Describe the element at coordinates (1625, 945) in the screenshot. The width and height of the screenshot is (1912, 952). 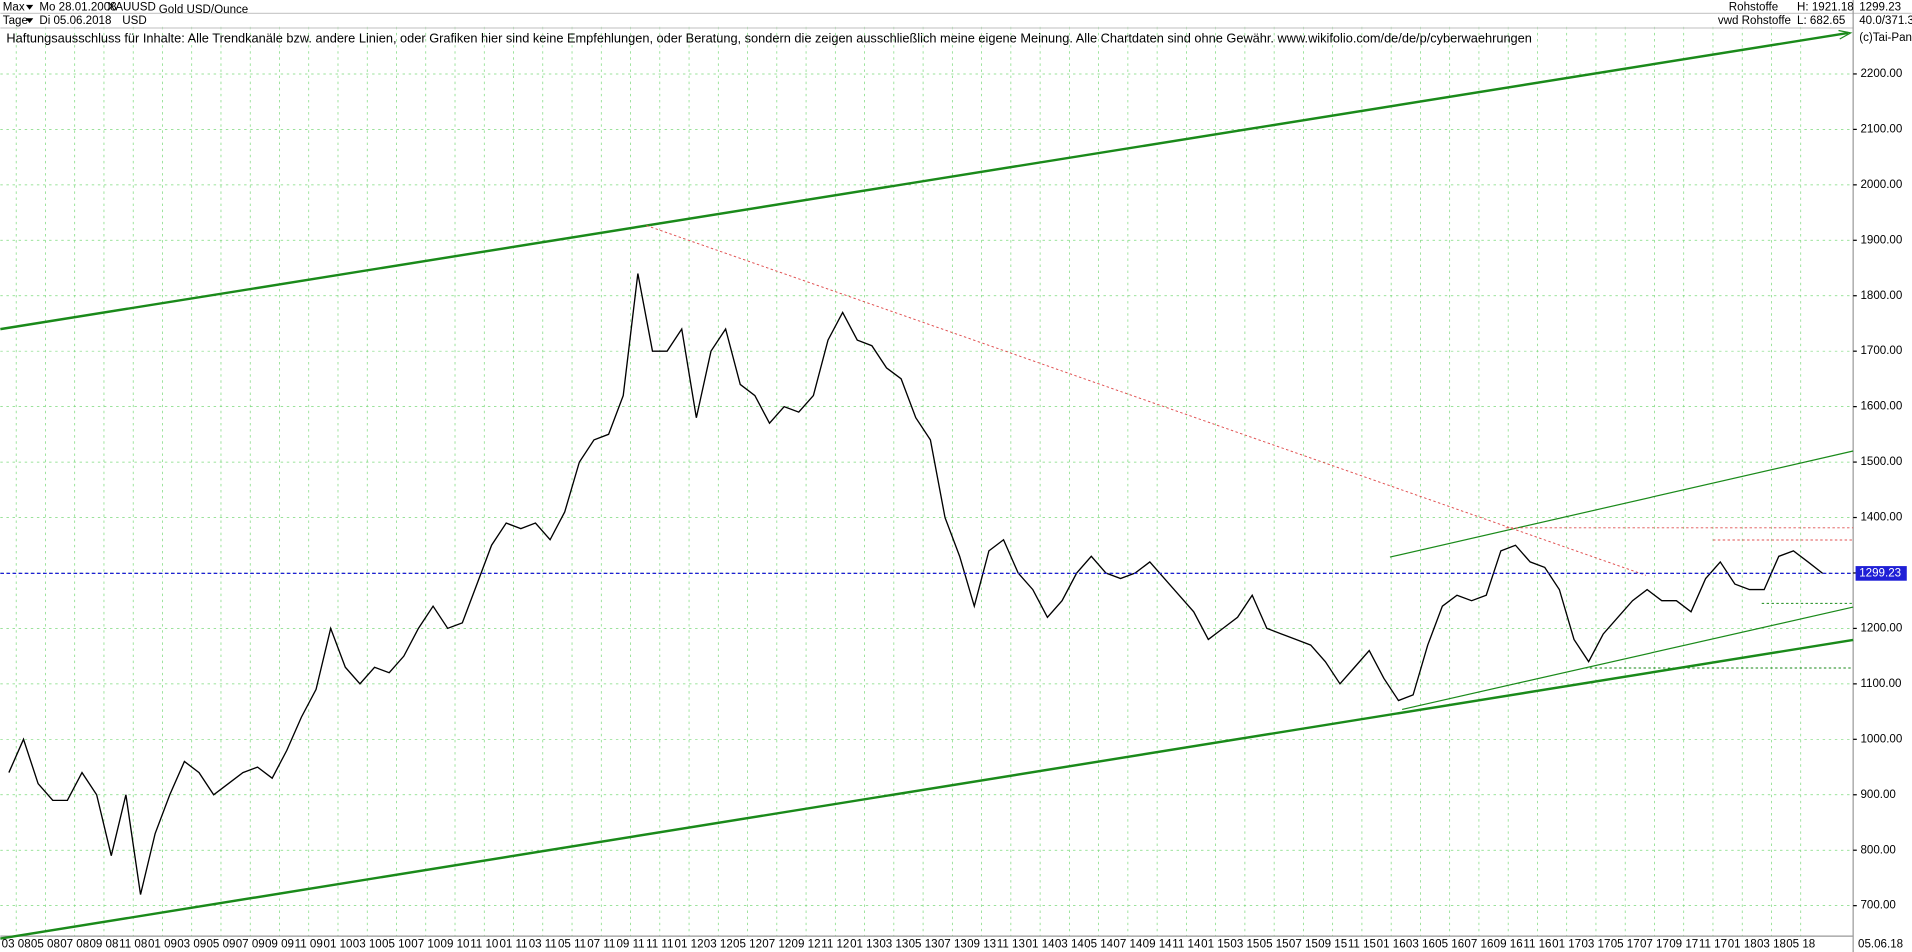
I see `x-tick-label: 05 17` at that location.